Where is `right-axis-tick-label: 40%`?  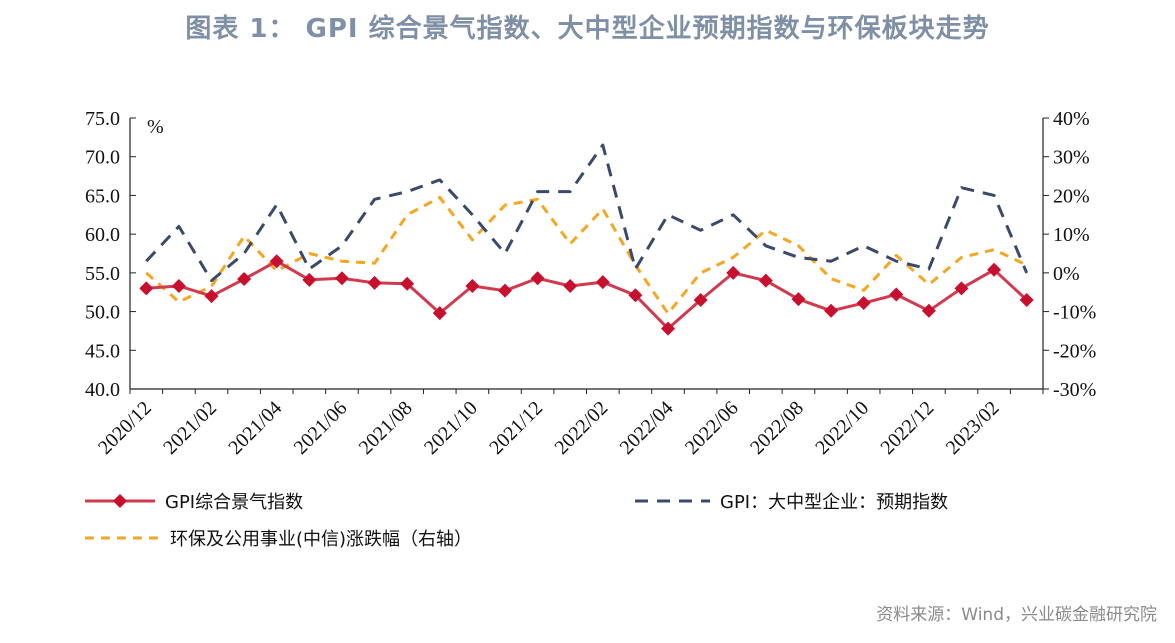
right-axis-tick-label: 40% is located at coordinates (1071, 119).